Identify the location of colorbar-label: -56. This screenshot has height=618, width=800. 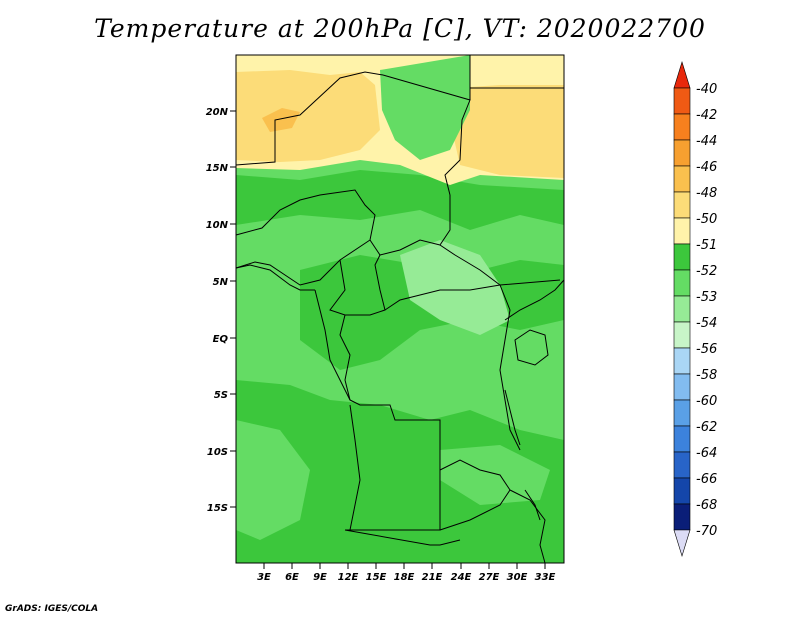
(706, 349).